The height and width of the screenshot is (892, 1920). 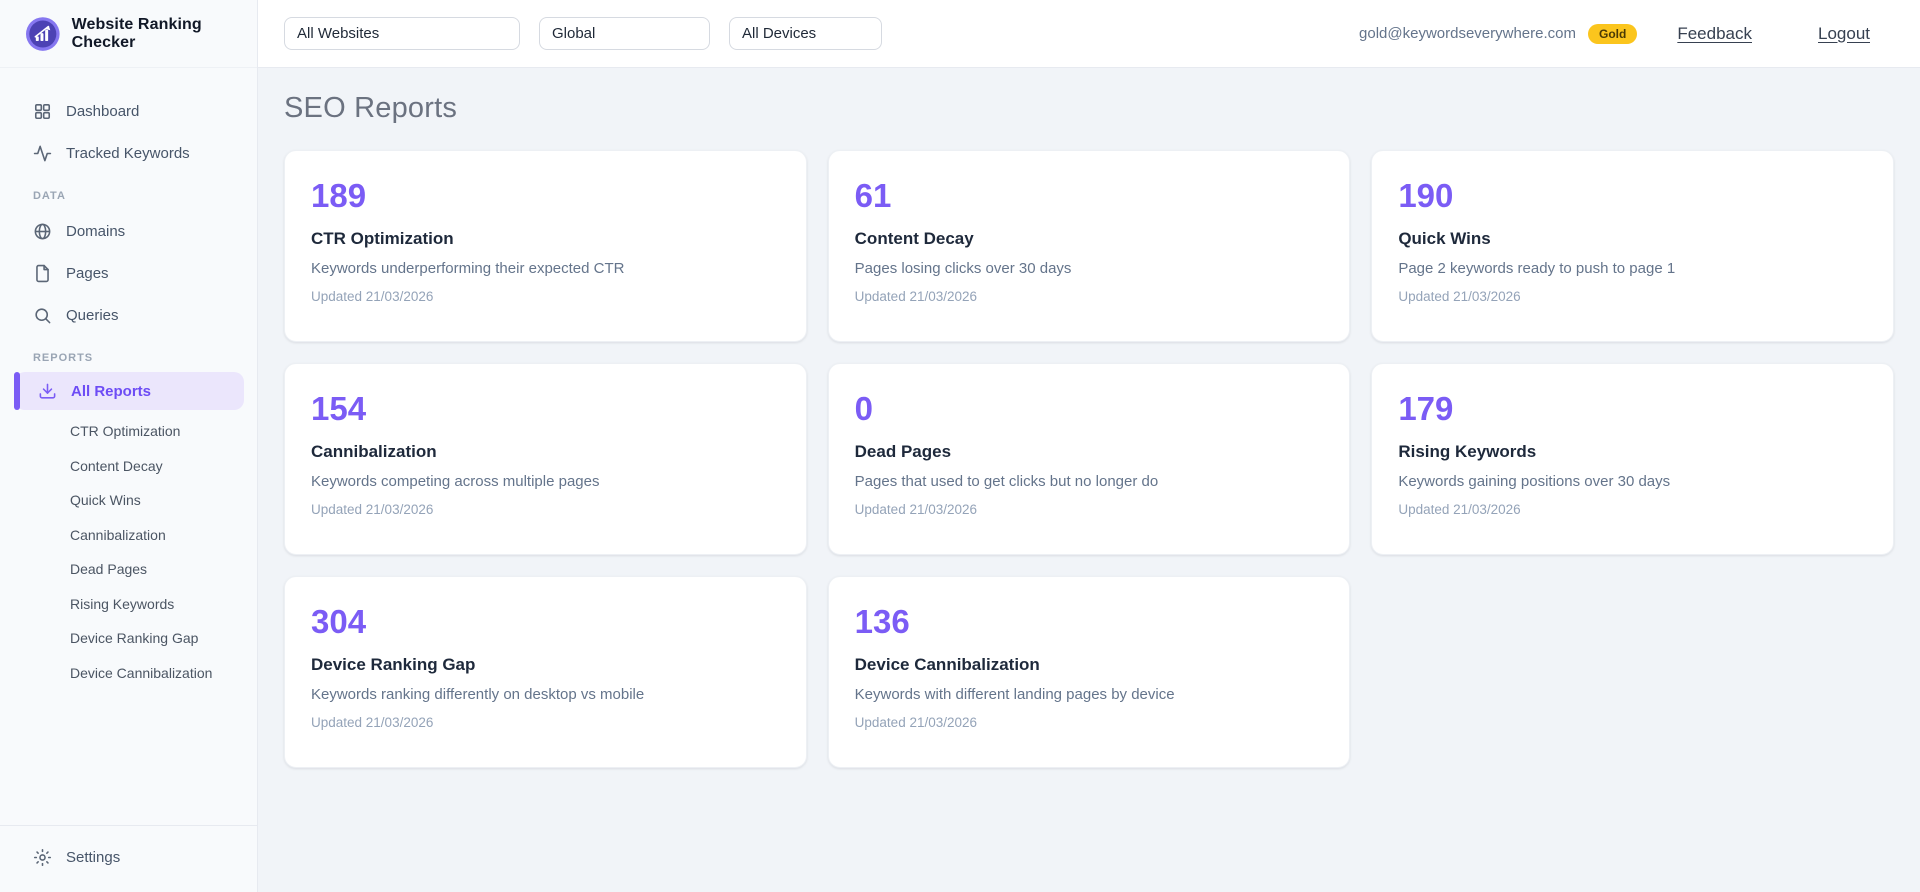 What do you see at coordinates (118, 534) in the screenshot?
I see `sub-link-label: Cannibalization` at bounding box center [118, 534].